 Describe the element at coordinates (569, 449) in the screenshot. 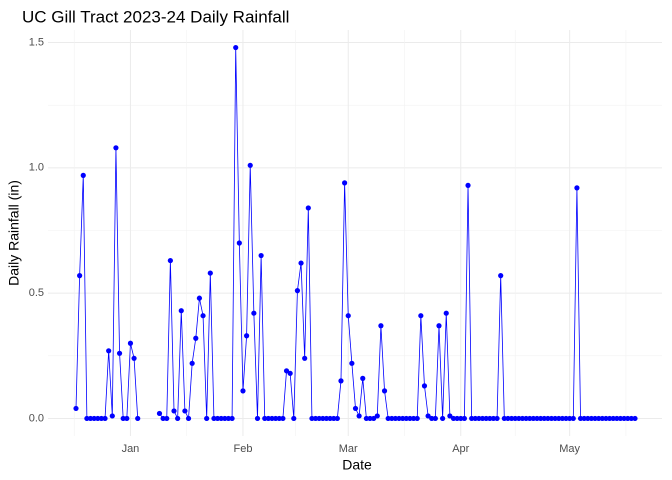

I see `x-tick-label: May` at that location.